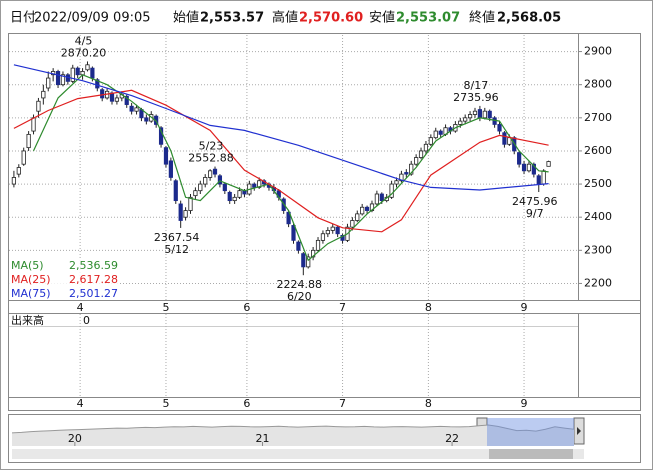  What do you see at coordinates (27, 320) in the screenshot?
I see `volume-label: 出来高` at bounding box center [27, 320].